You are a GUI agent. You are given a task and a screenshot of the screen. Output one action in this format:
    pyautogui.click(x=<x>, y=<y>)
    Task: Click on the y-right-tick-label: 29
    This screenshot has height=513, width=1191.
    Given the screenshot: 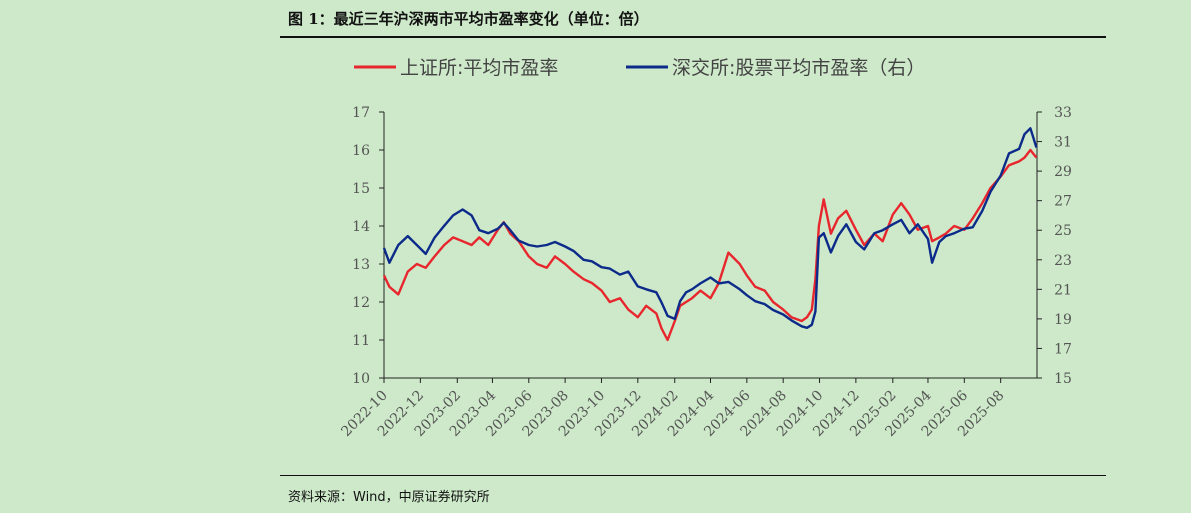 What is the action you would take?
    pyautogui.click(x=1063, y=172)
    